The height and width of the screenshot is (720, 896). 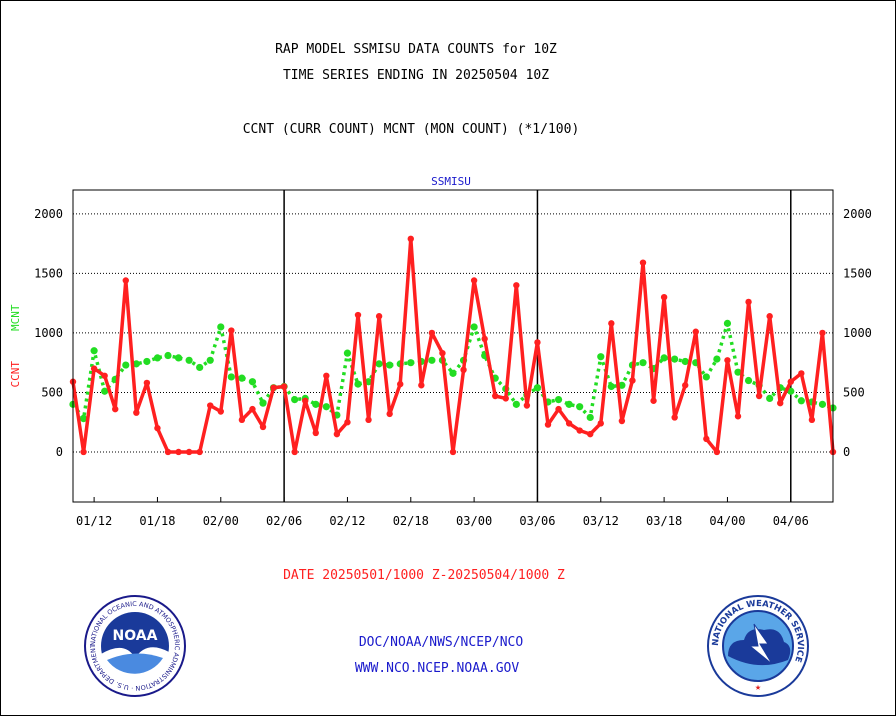 What do you see at coordinates (664, 521) in the screenshot?
I see `x-tick-label: 03/18` at bounding box center [664, 521].